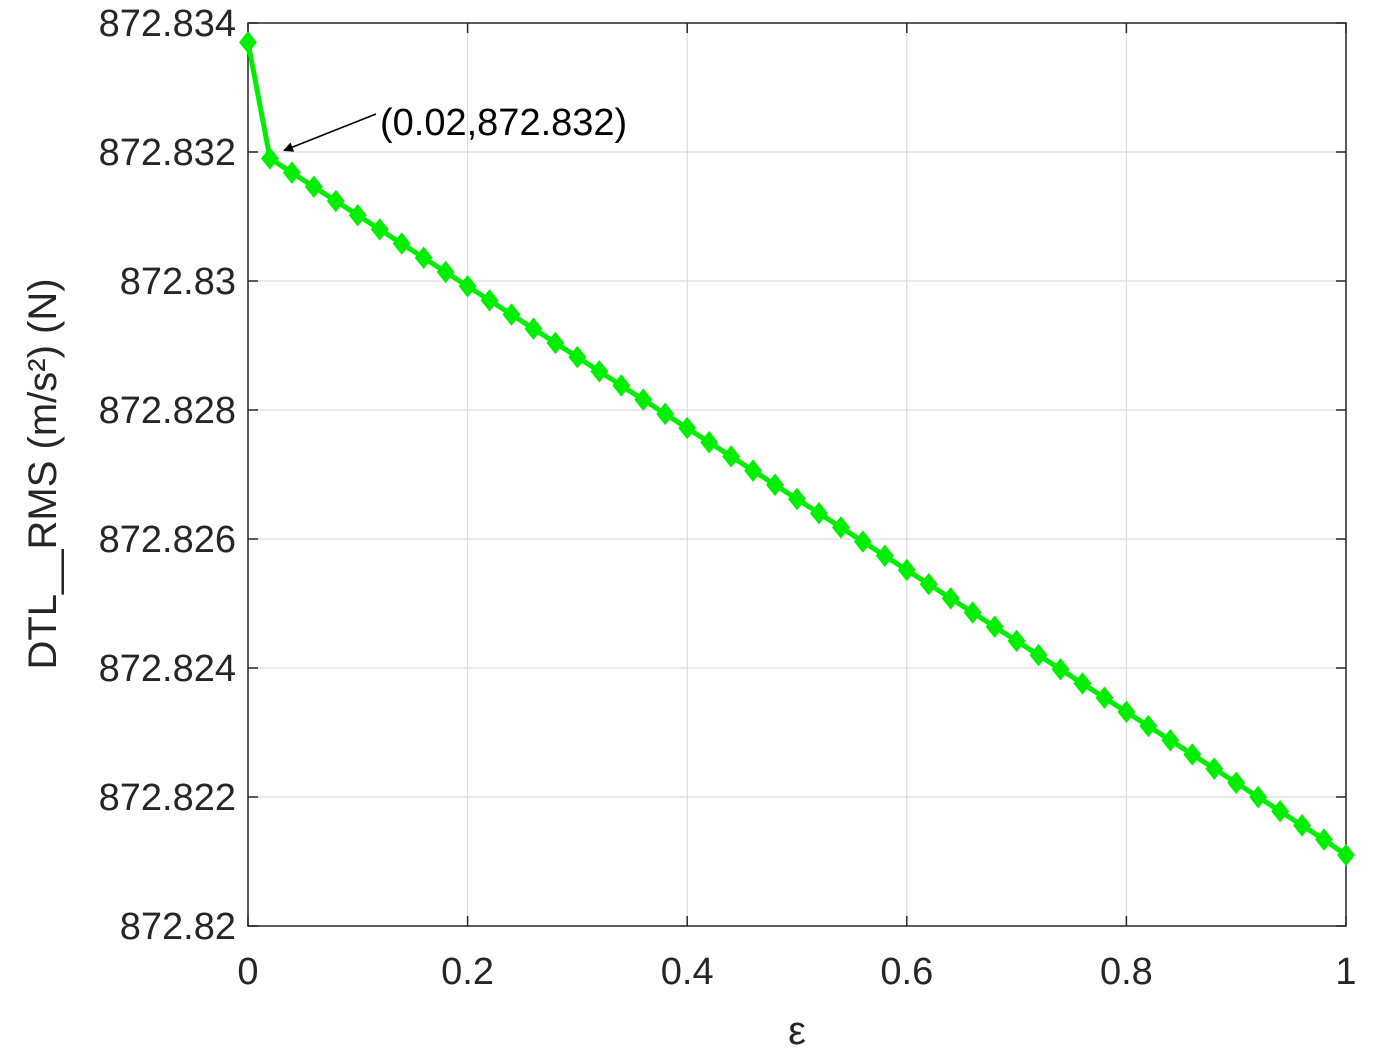 The image size is (1373, 1064). Describe the element at coordinates (167, 153) in the screenshot. I see `y-tick-label: 872.832` at that location.